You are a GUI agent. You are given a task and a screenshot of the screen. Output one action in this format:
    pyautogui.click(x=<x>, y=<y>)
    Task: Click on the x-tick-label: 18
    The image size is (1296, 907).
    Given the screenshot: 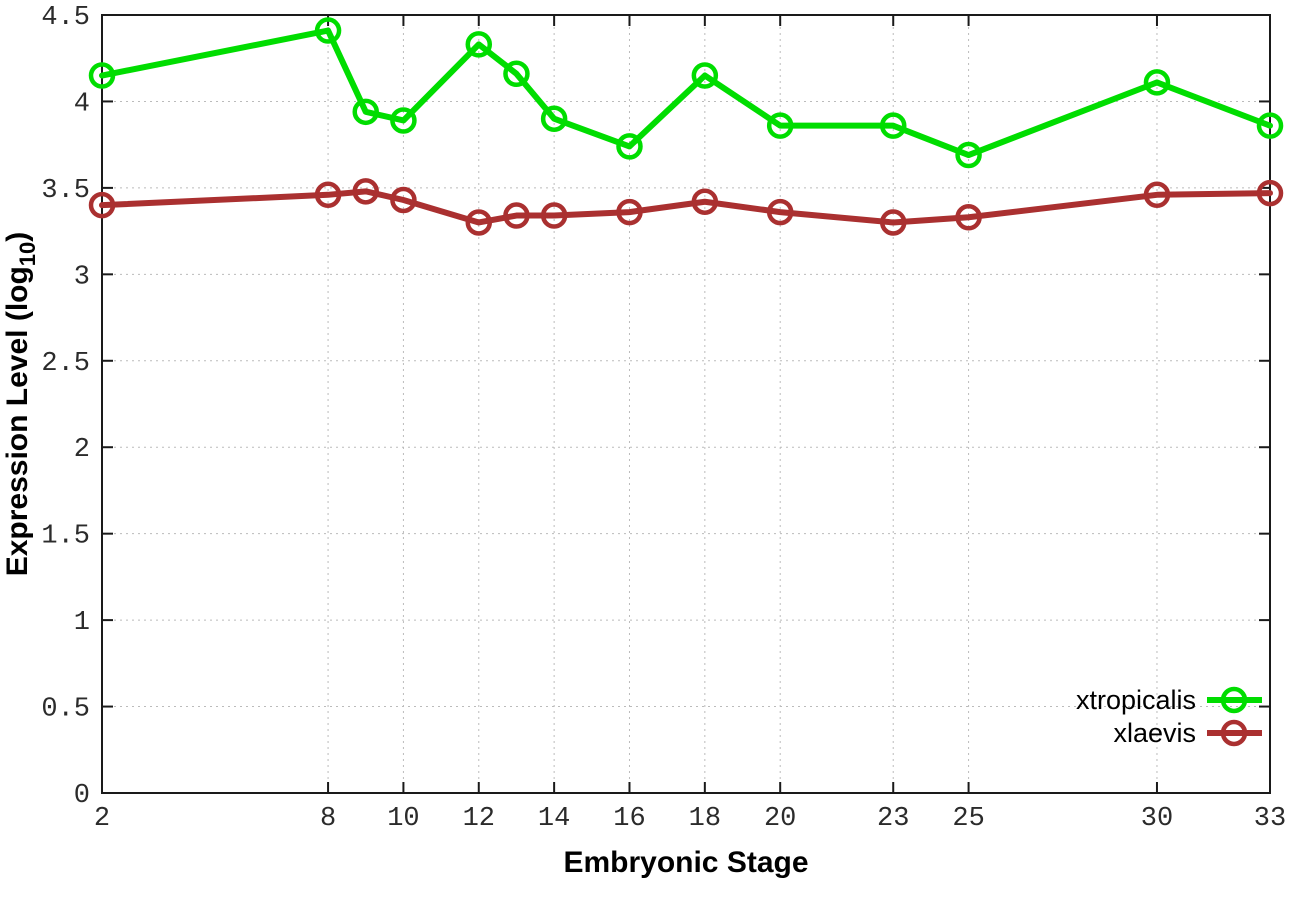 What is the action you would take?
    pyautogui.click(x=705, y=819)
    